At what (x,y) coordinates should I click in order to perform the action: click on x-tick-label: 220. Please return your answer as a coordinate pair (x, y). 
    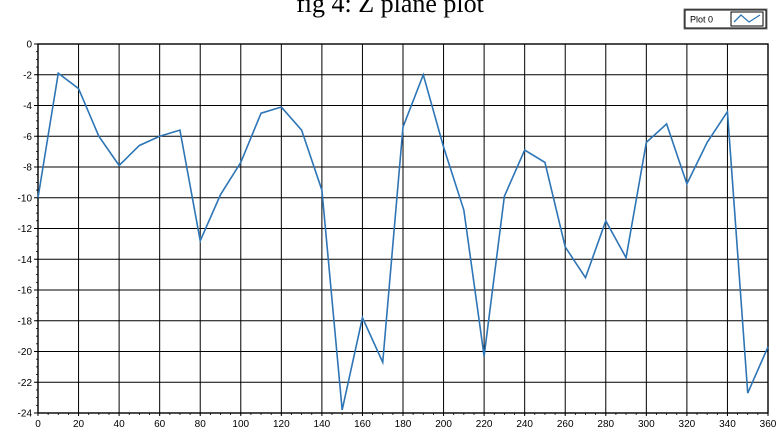
    Looking at the image, I should click on (484, 424).